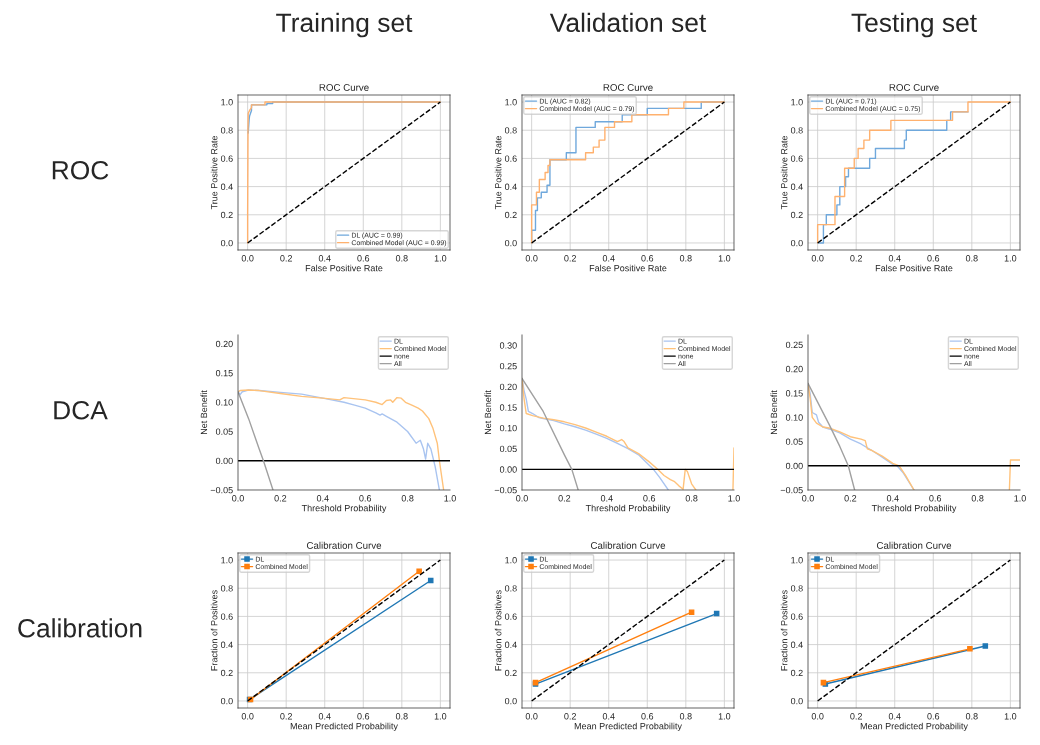 The image size is (1040, 745). Describe the element at coordinates (628, 268) in the screenshot. I see `x-axis-title: False Positive Rate` at that location.